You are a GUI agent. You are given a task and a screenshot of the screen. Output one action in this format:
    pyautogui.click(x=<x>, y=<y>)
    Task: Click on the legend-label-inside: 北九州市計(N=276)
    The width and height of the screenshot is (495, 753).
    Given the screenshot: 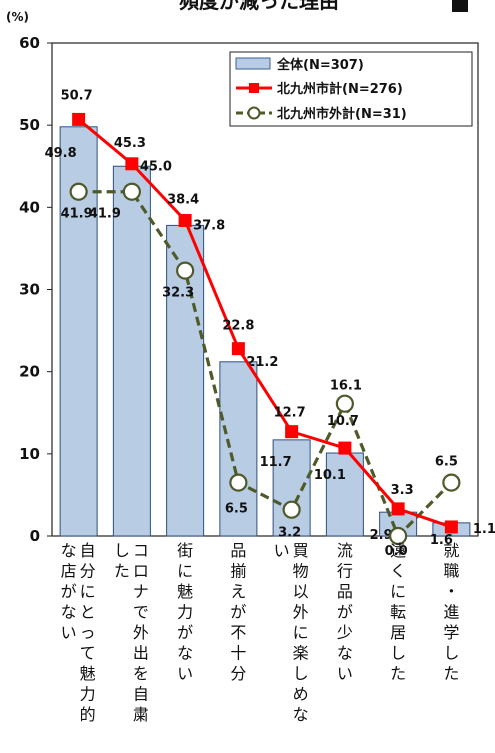 What is the action you would take?
    pyautogui.click(x=340, y=89)
    